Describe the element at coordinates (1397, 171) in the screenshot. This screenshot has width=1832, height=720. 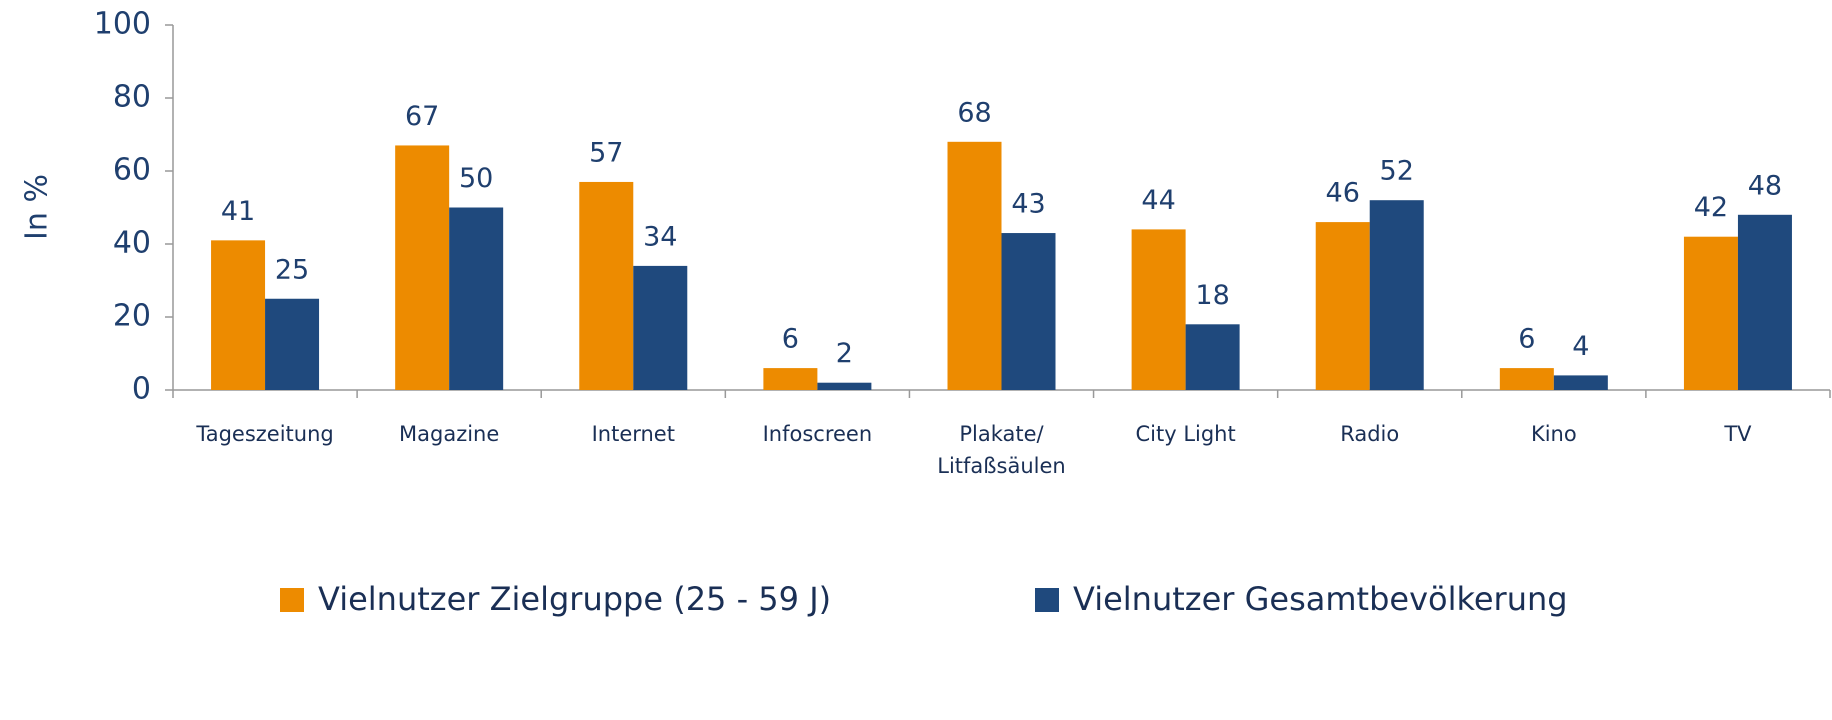
I see `value-label: 52` at that location.